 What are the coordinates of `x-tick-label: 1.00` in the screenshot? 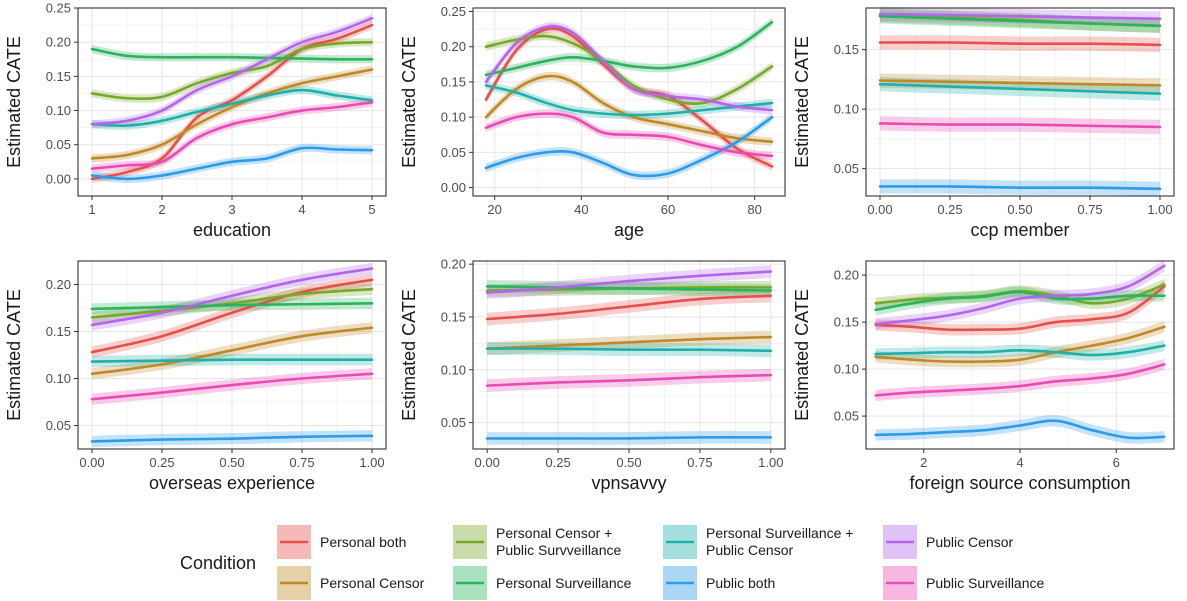 It's located at (1159, 209).